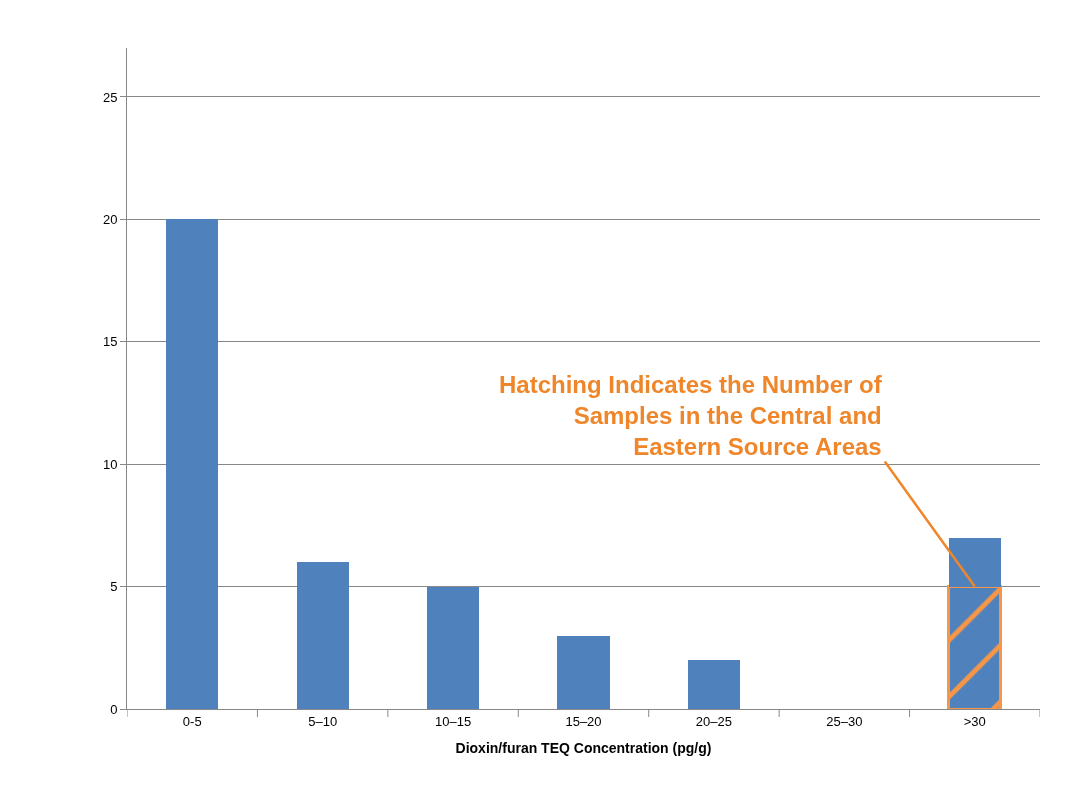 The image size is (1091, 789). What do you see at coordinates (844, 721) in the screenshot?
I see `x-tick-label: 25–30` at bounding box center [844, 721].